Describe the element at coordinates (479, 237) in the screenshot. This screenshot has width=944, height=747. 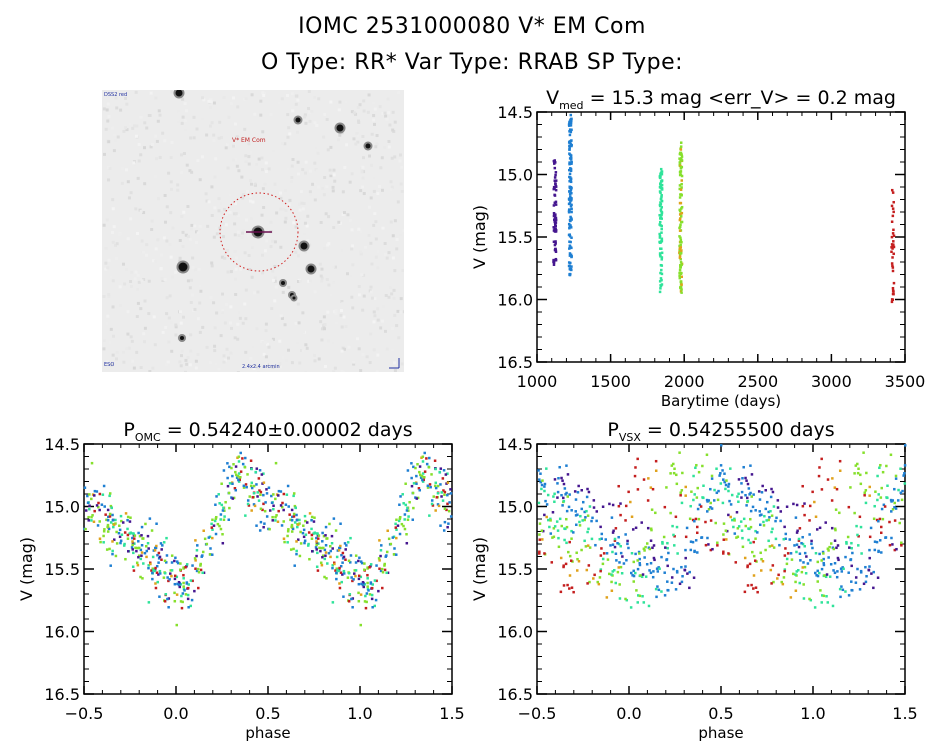
I see `y-axis-label: V (mag)` at that location.